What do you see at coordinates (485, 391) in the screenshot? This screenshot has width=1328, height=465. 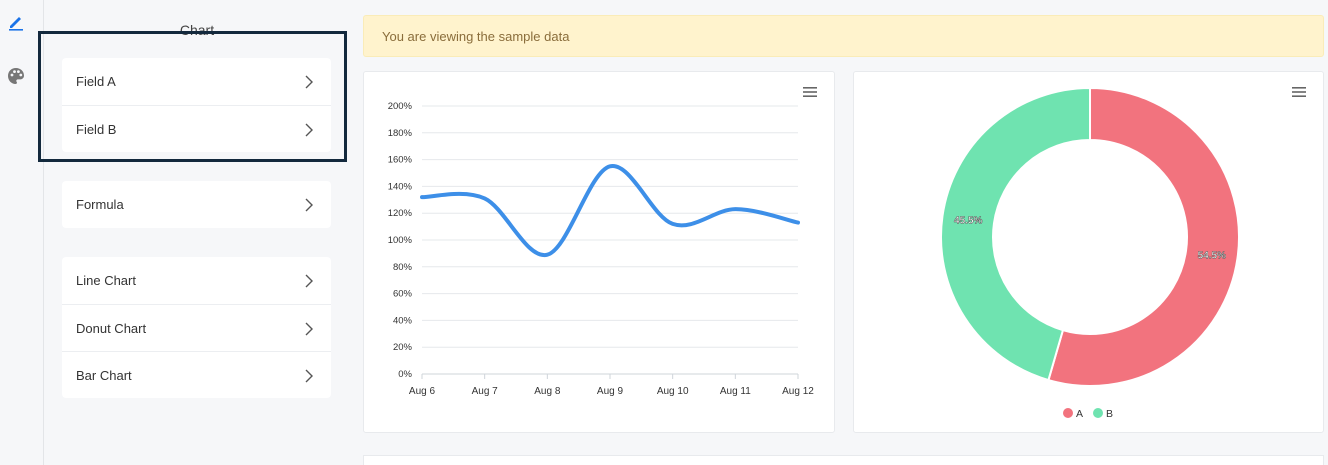 I see `x-tick-label: Aug 7` at bounding box center [485, 391].